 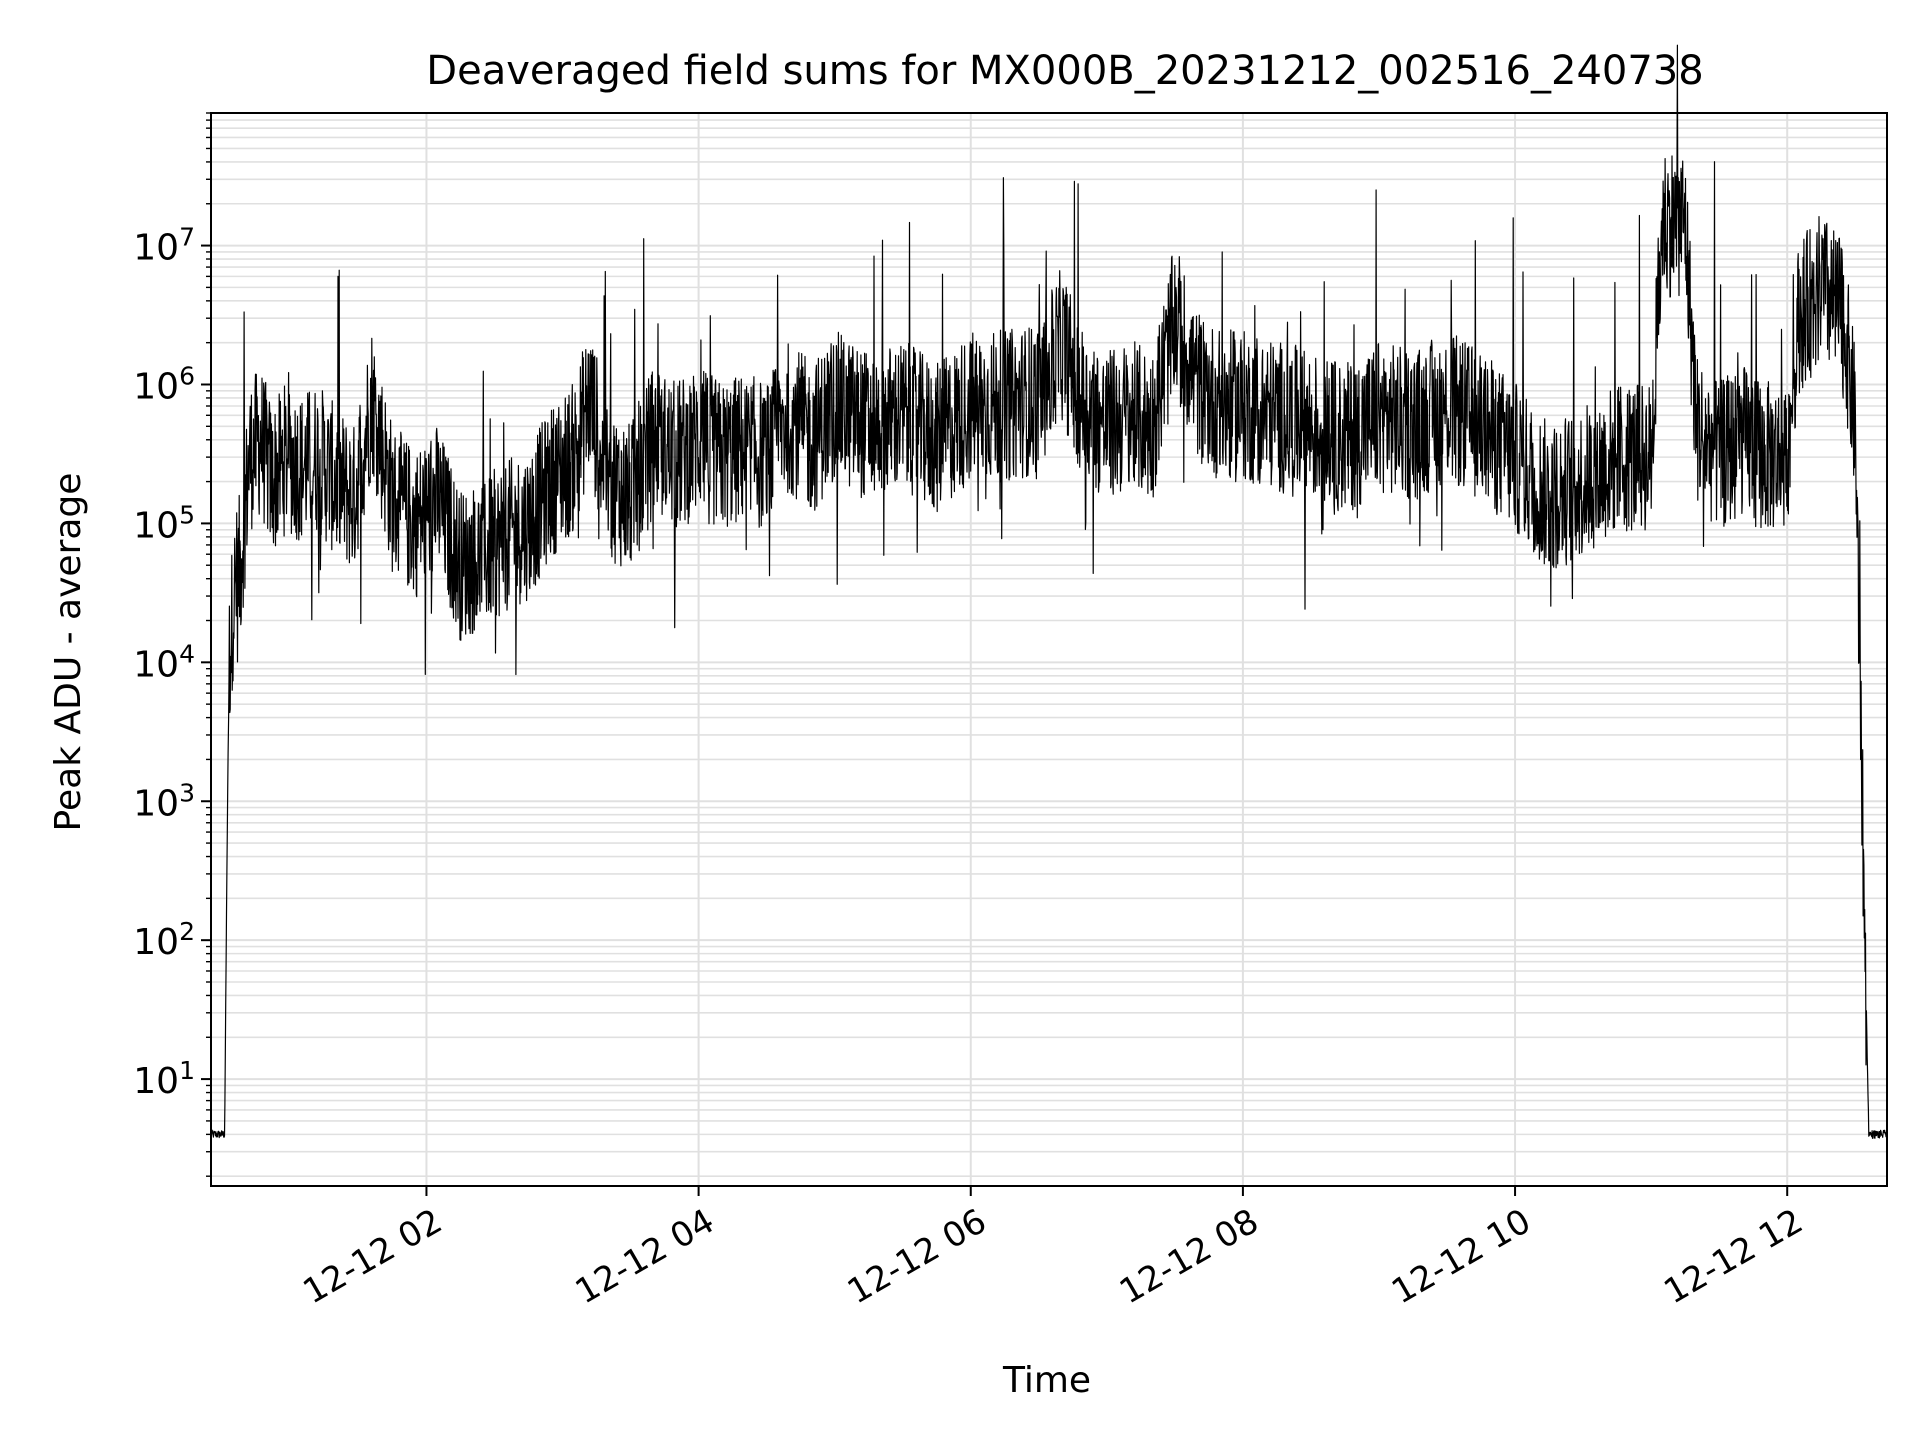 I want to click on x-tick-label: 12-12 02, so click(x=373, y=1256).